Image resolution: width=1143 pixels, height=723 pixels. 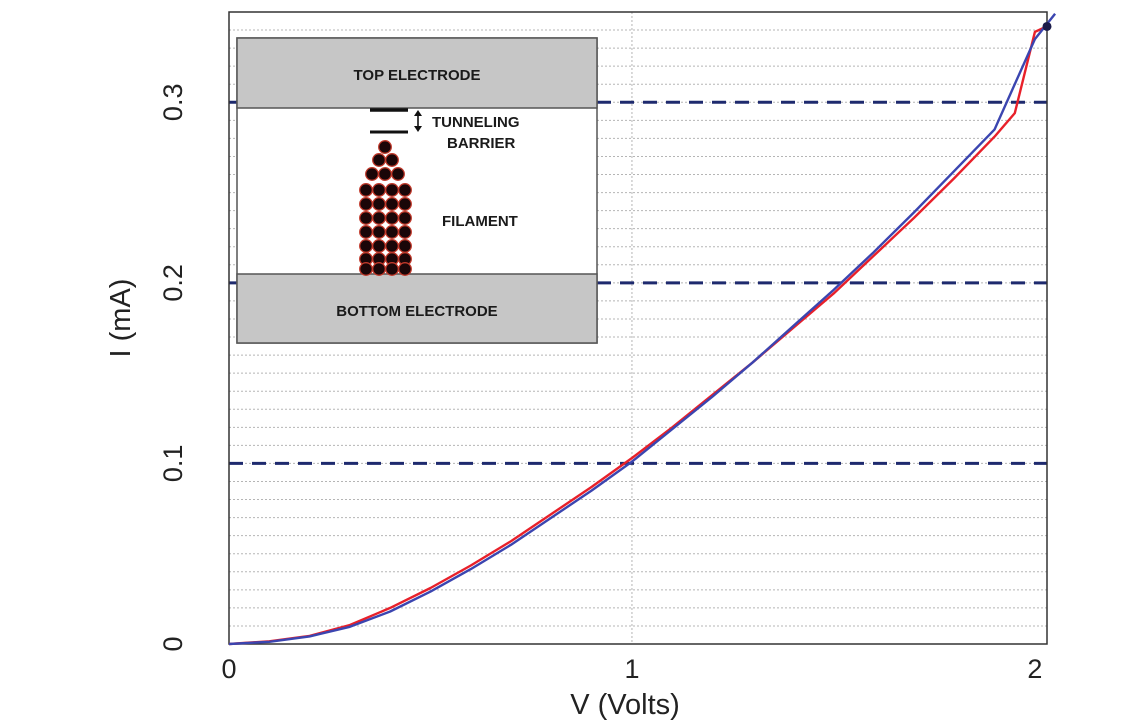 I want to click on double-arrow-icon, so click(x=418, y=121).